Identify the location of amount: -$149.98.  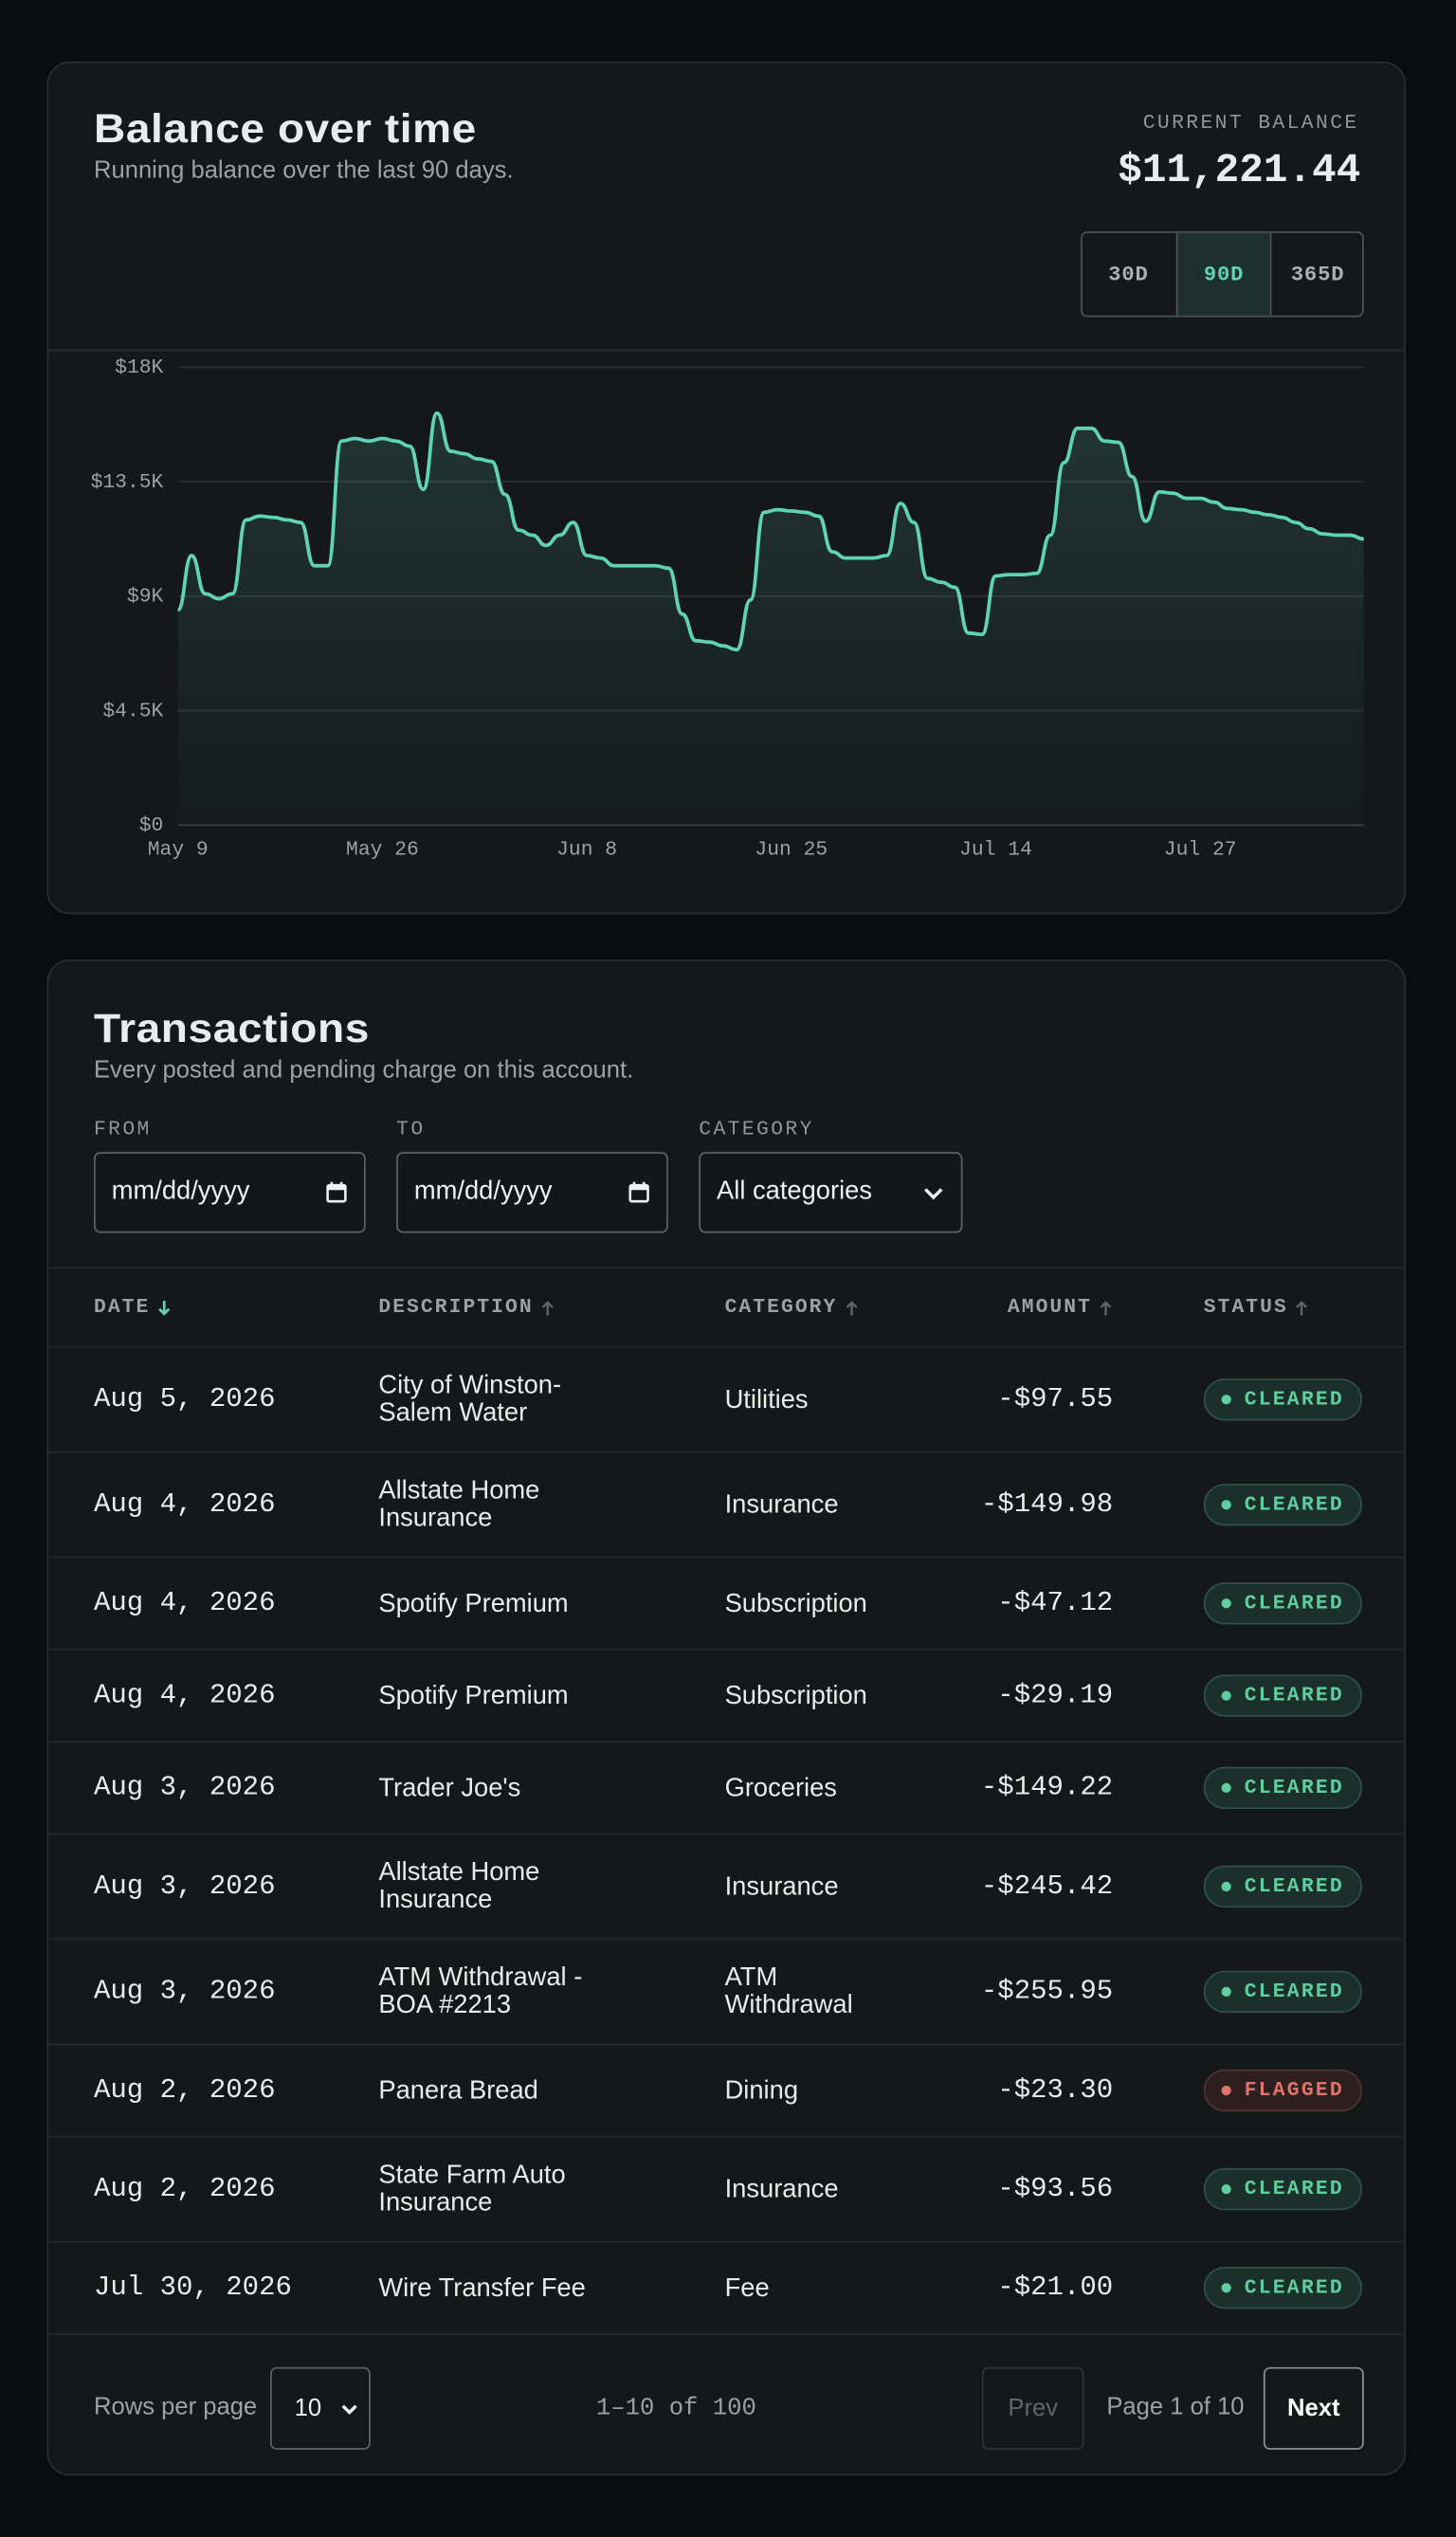
(1047, 1504).